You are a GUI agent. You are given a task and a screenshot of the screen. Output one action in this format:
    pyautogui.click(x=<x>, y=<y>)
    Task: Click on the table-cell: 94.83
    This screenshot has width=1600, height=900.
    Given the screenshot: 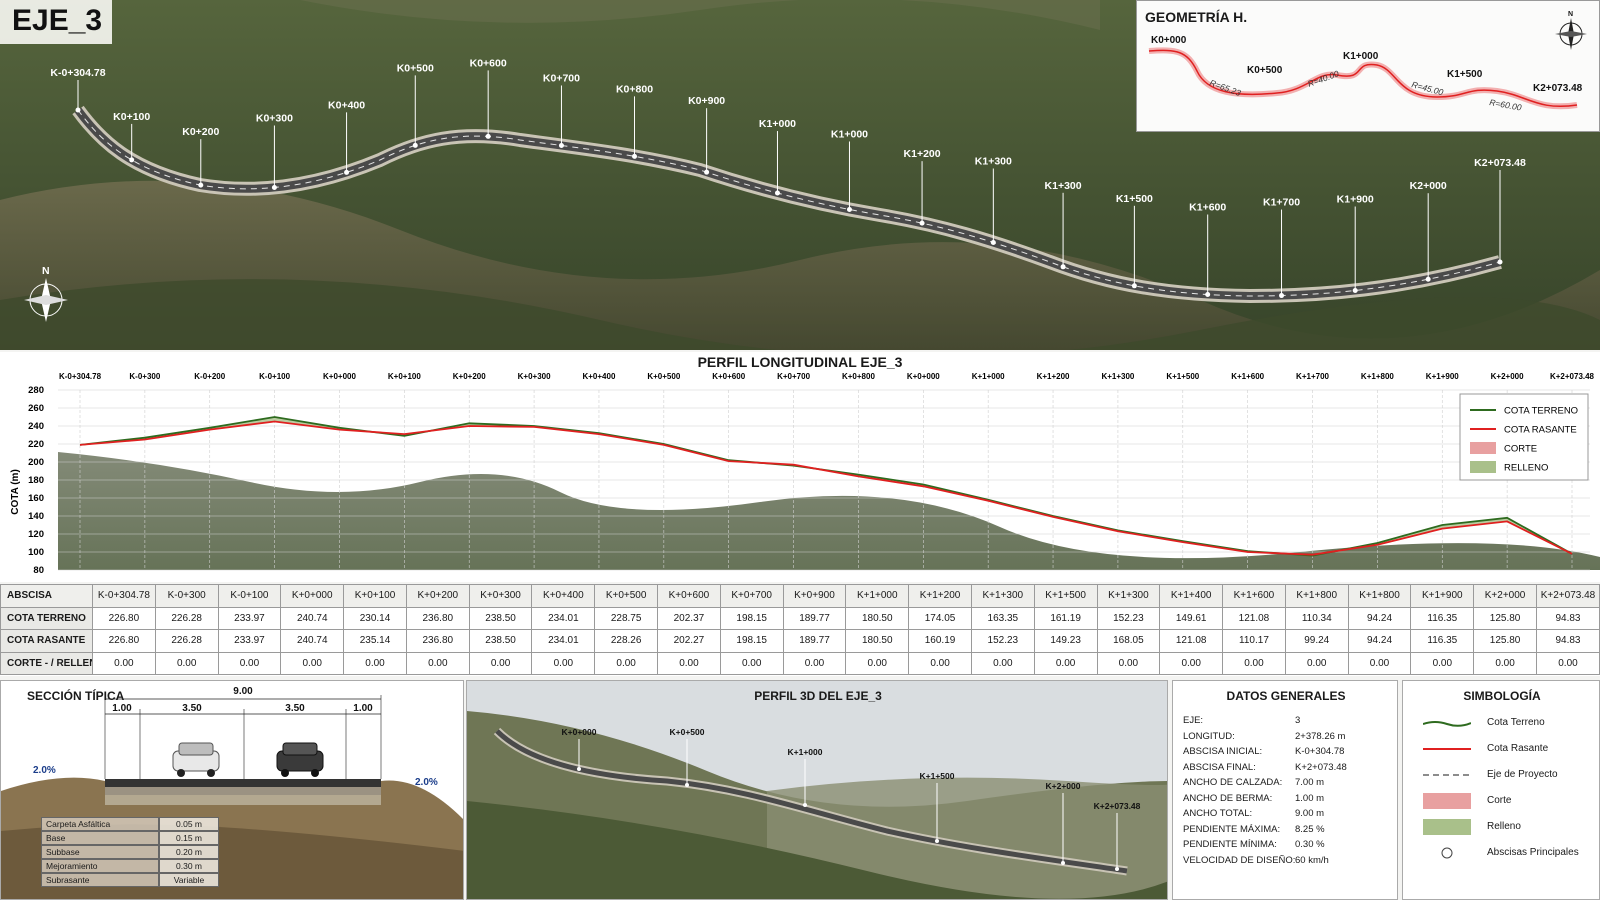 What is the action you would take?
    pyautogui.click(x=1567, y=641)
    